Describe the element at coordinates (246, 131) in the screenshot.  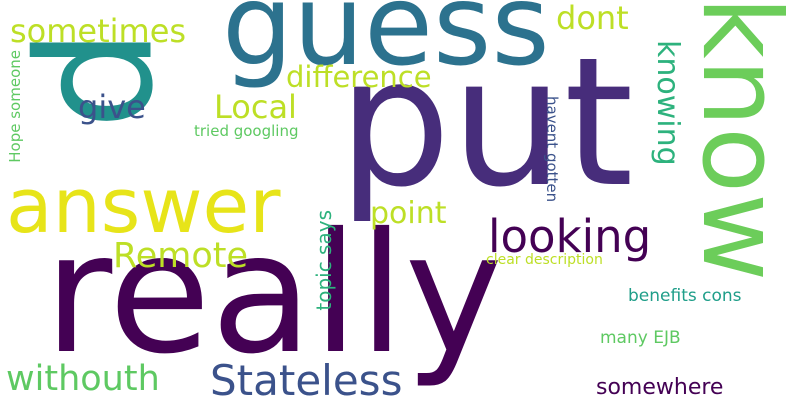
I see `word-tried-googling: tried googling` at that location.